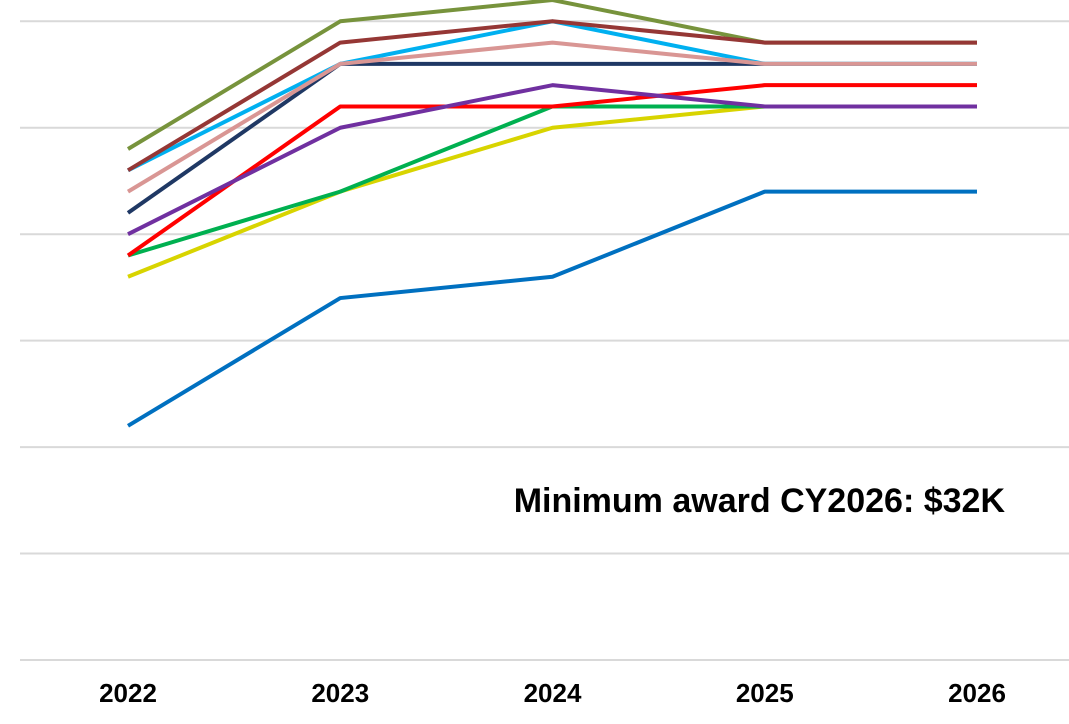 The height and width of the screenshot is (724, 1069). I want to click on annotation: Minimum award CY2026: $32K, so click(760, 501).